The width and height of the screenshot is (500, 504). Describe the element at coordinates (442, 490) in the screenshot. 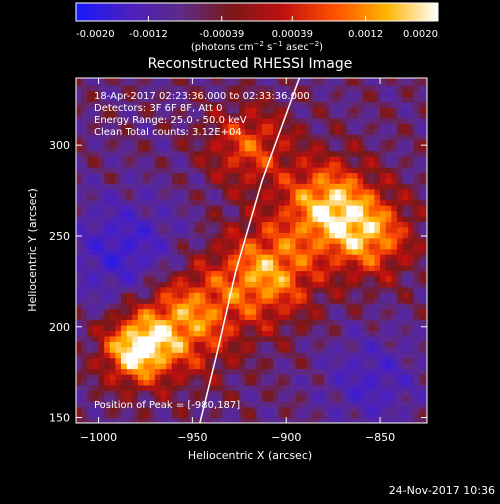

I see `footer-date: 24-Nov-2017 10:36` at that location.